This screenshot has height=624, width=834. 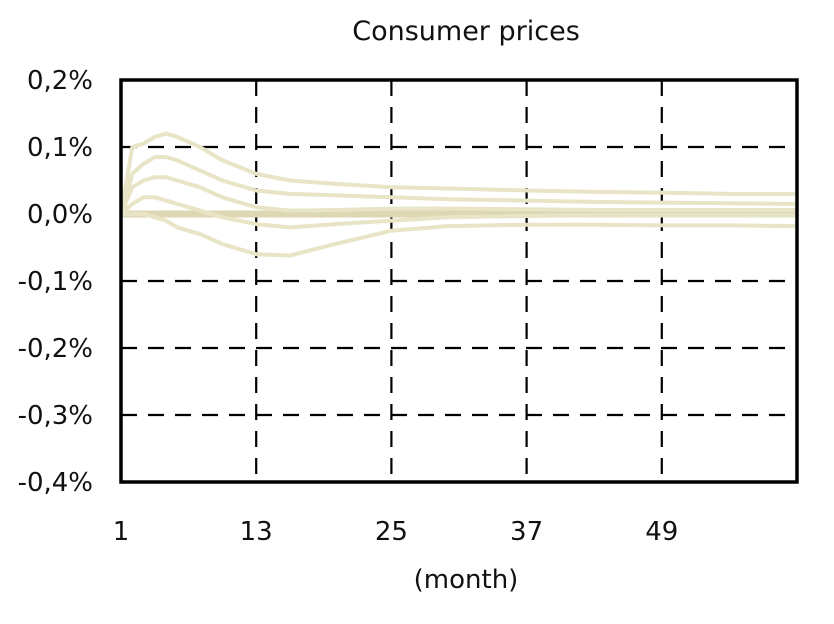 What do you see at coordinates (60, 148) in the screenshot?
I see `y-tick-label: 0,1%` at bounding box center [60, 148].